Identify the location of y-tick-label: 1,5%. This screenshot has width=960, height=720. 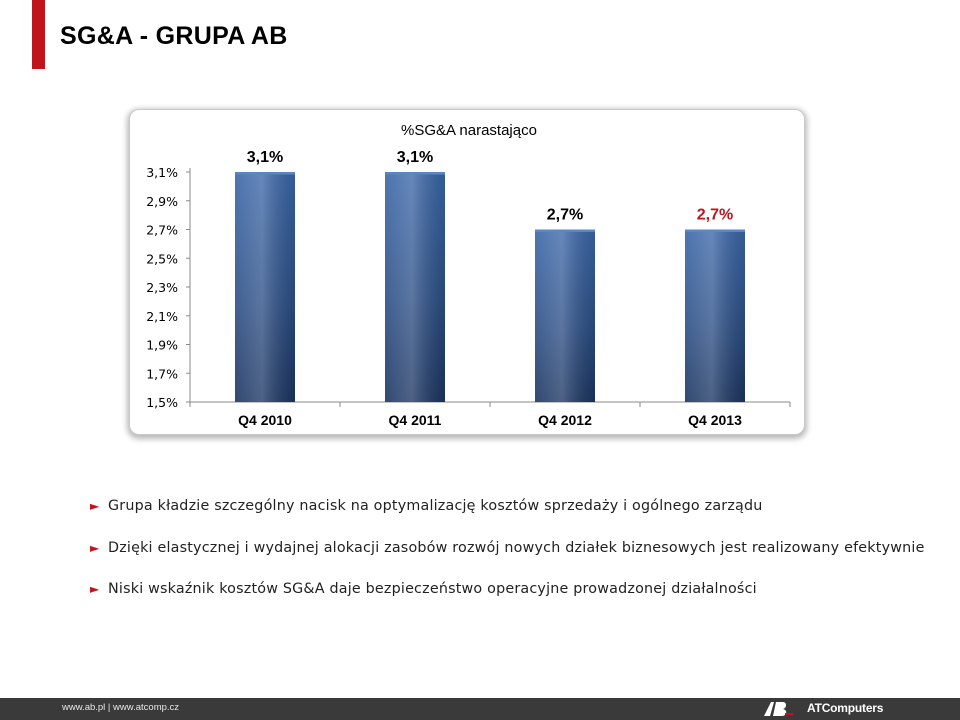
(162, 402).